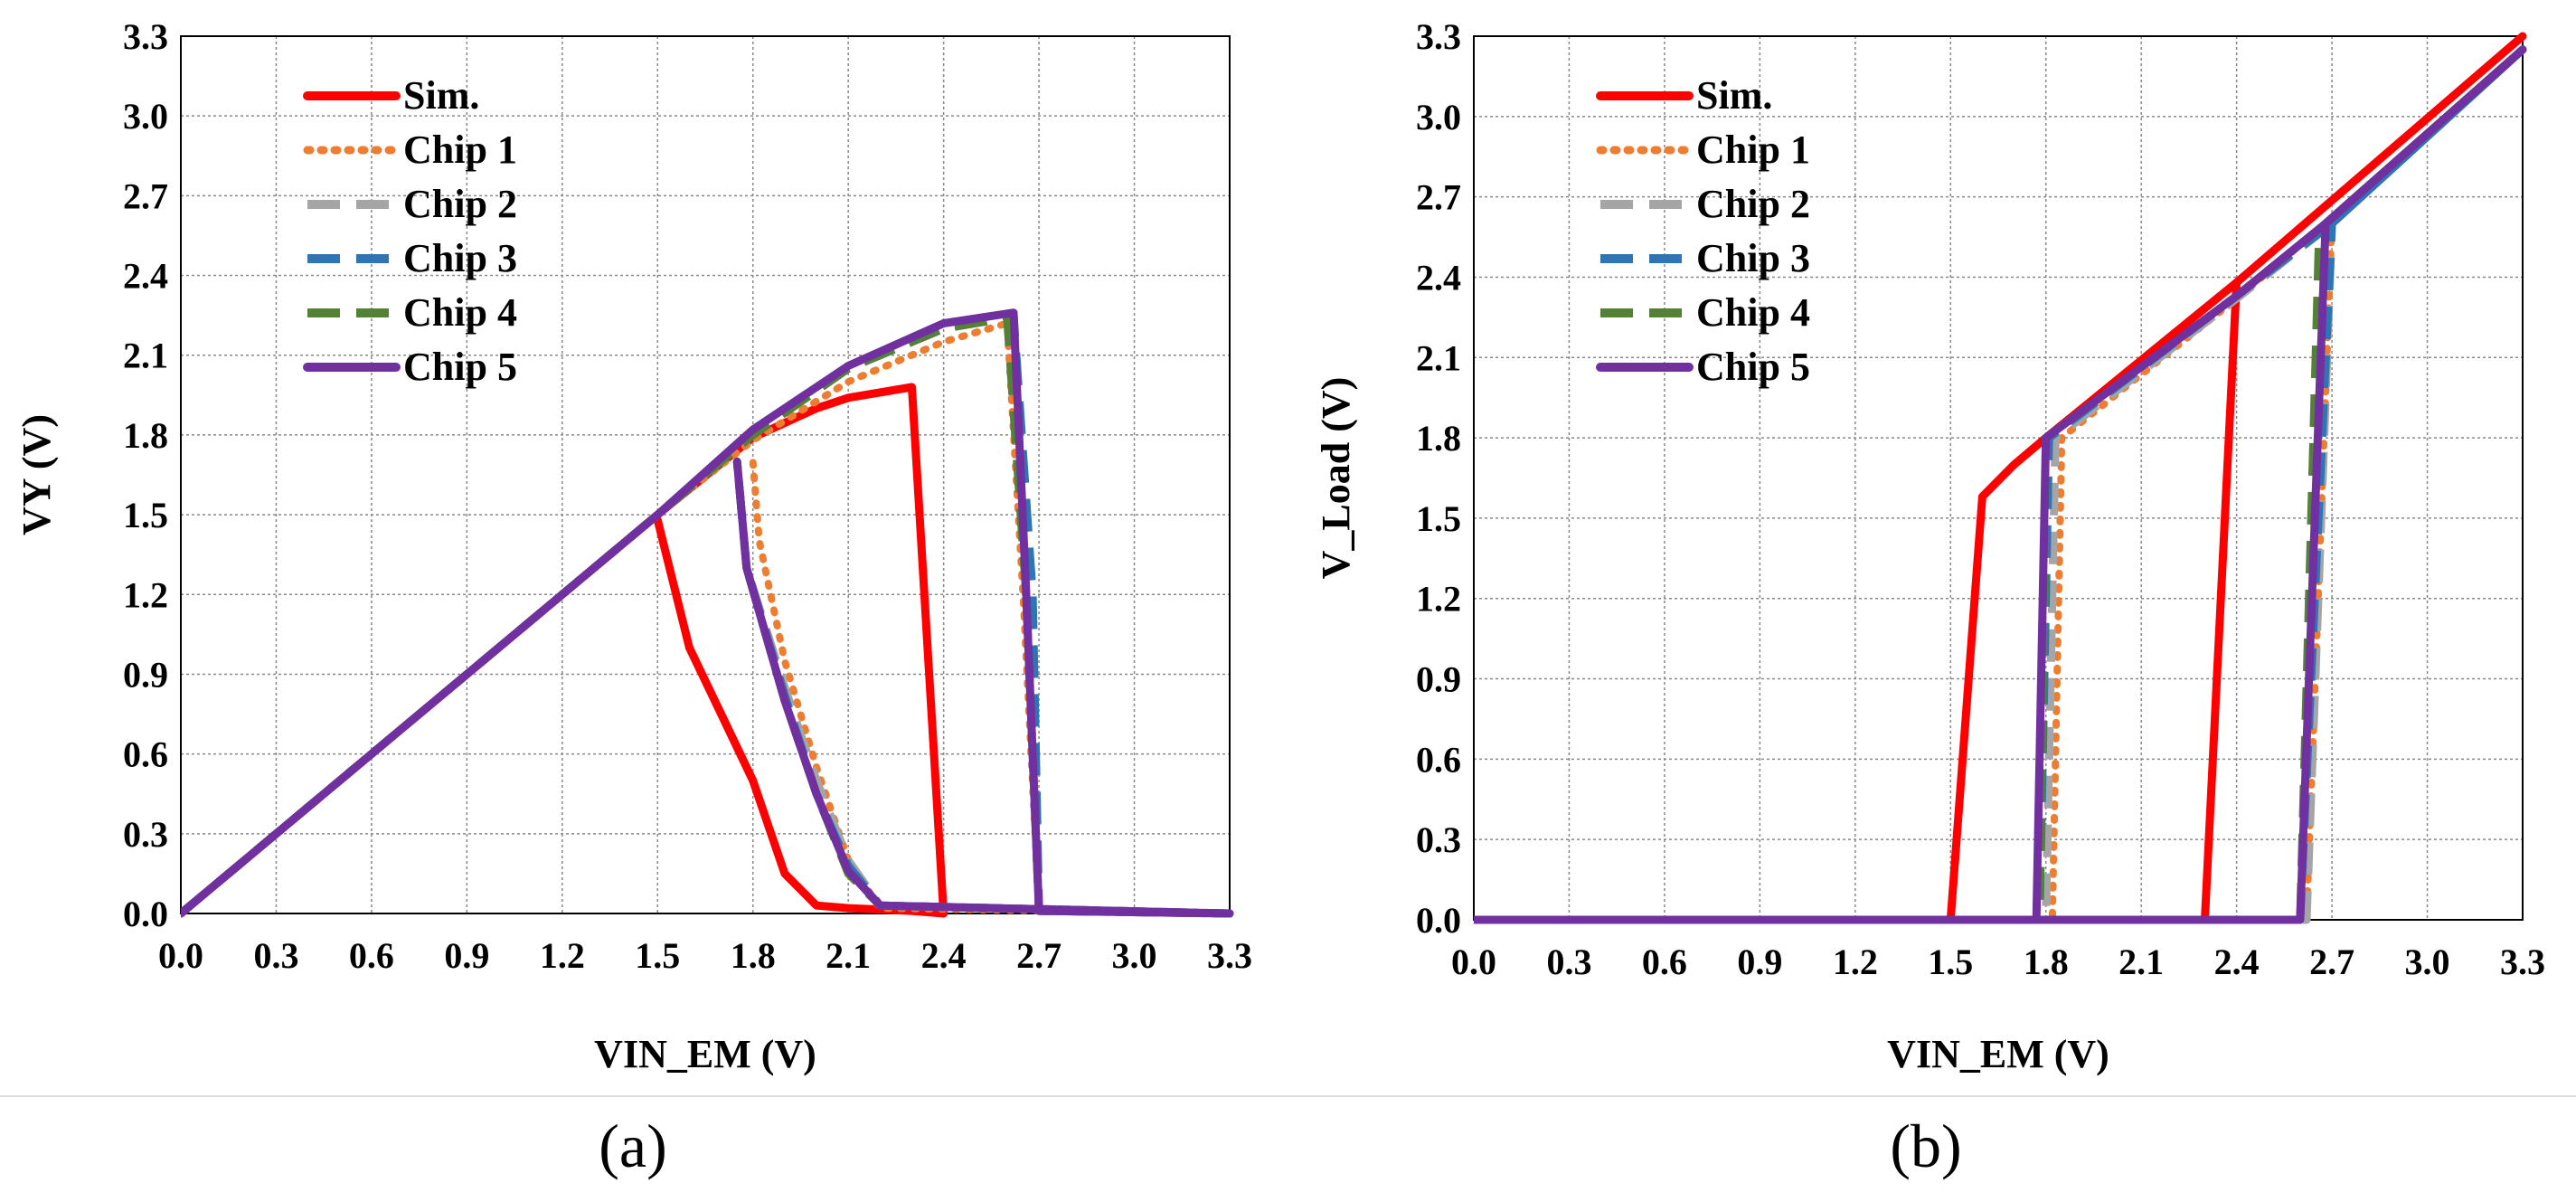 Image resolution: width=2576 pixels, height=1202 pixels. I want to click on y-axis-title: V_Load (V), so click(1336, 478).